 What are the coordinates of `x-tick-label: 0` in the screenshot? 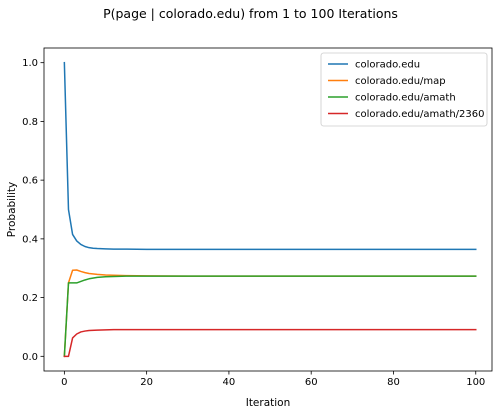 It's located at (64, 382).